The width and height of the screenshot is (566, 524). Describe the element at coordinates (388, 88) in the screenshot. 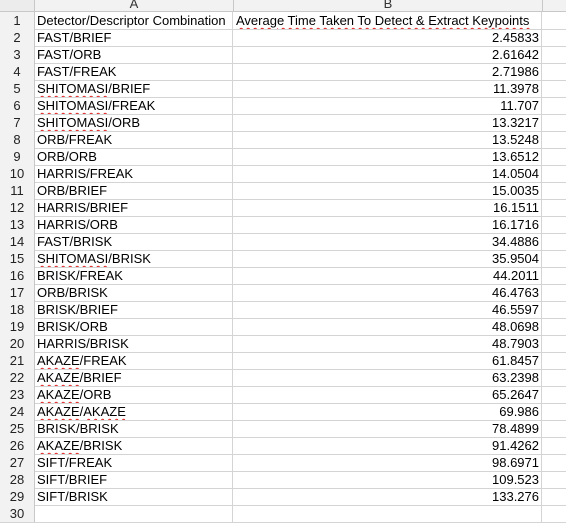

I see `cell-average-time: 11.3978` at that location.